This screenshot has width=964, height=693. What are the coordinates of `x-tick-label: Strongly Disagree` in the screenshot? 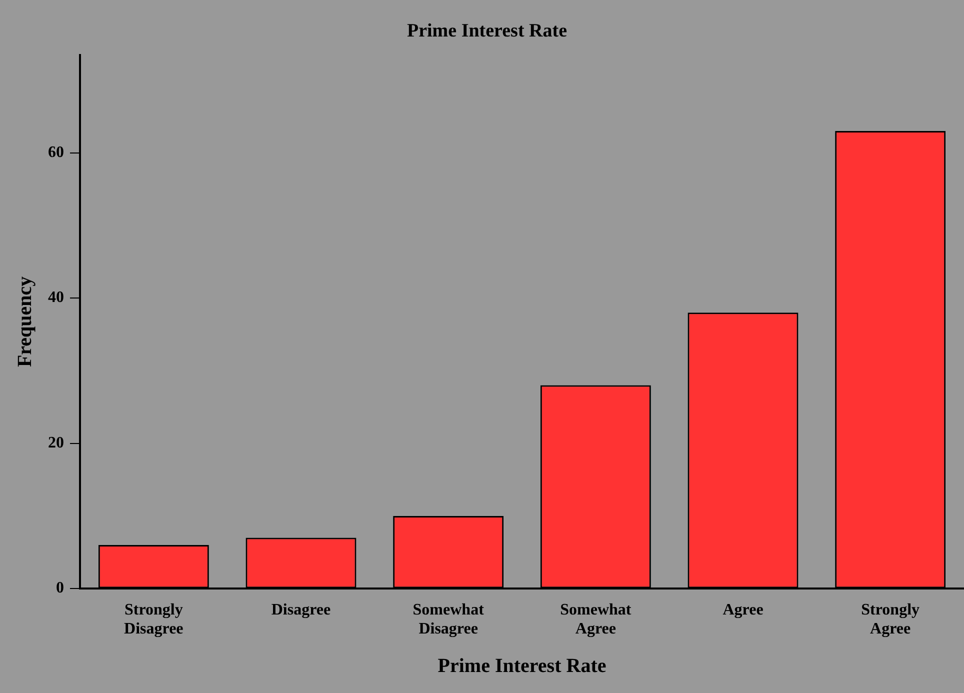 It's located at (154, 619).